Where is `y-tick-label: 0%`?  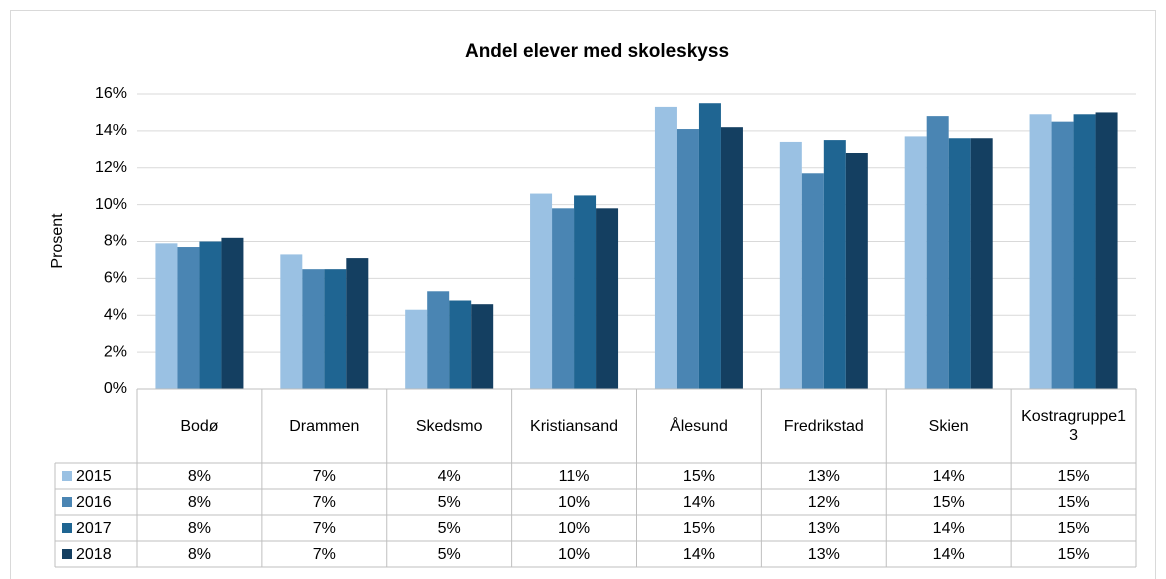
y-tick-label: 0% is located at coordinates (115, 388).